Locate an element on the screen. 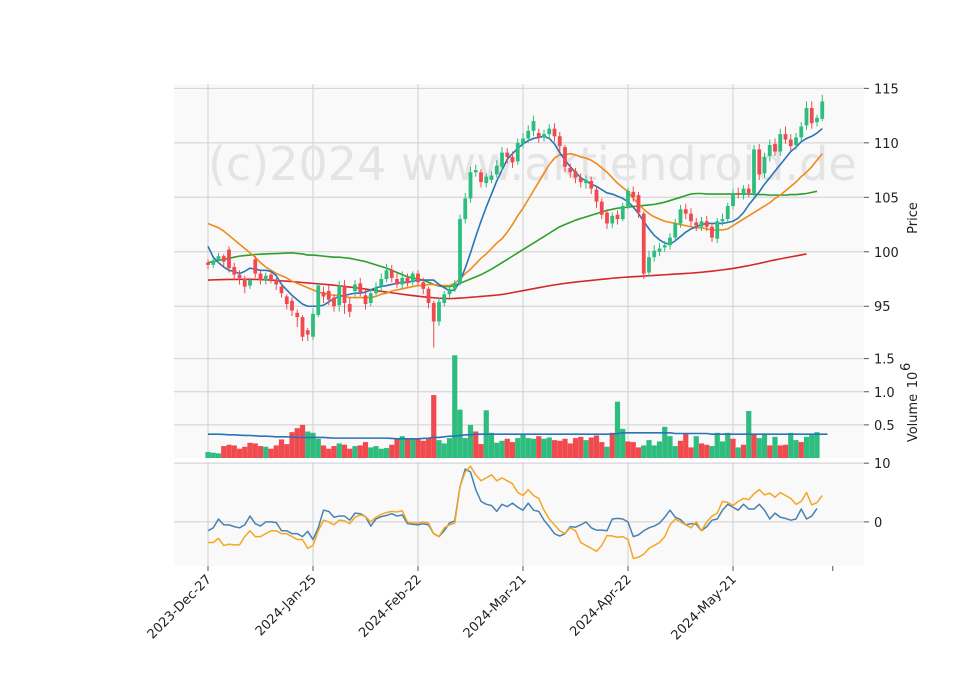  price-tick-label: 110 is located at coordinates (886, 144).